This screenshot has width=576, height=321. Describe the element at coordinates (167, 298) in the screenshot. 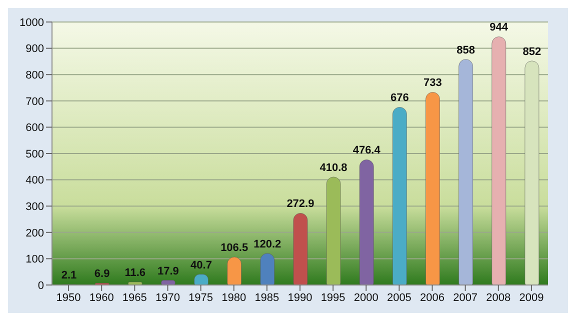

I see `x-tick-label: 1970` at that location.